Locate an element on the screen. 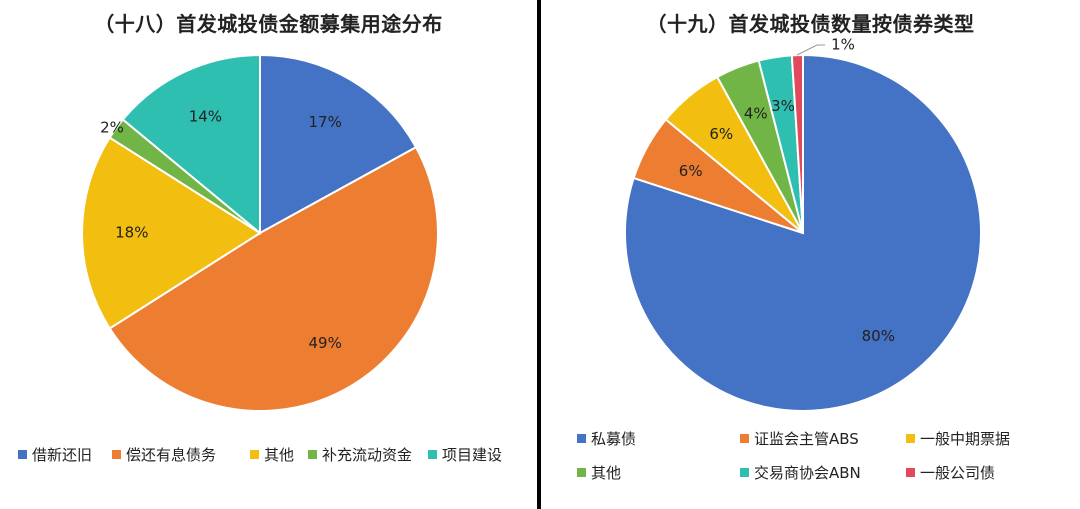  data-label: 4% is located at coordinates (756, 113).